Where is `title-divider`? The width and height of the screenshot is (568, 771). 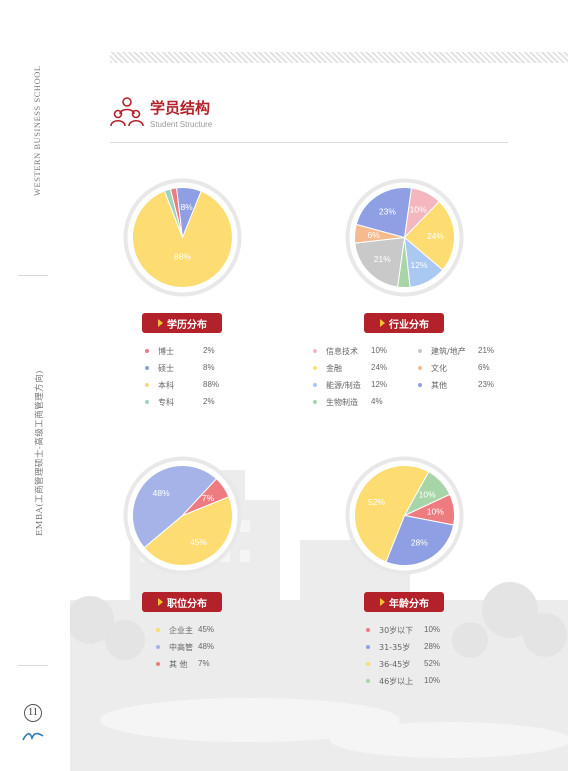
title-divider is located at coordinates (309, 142).